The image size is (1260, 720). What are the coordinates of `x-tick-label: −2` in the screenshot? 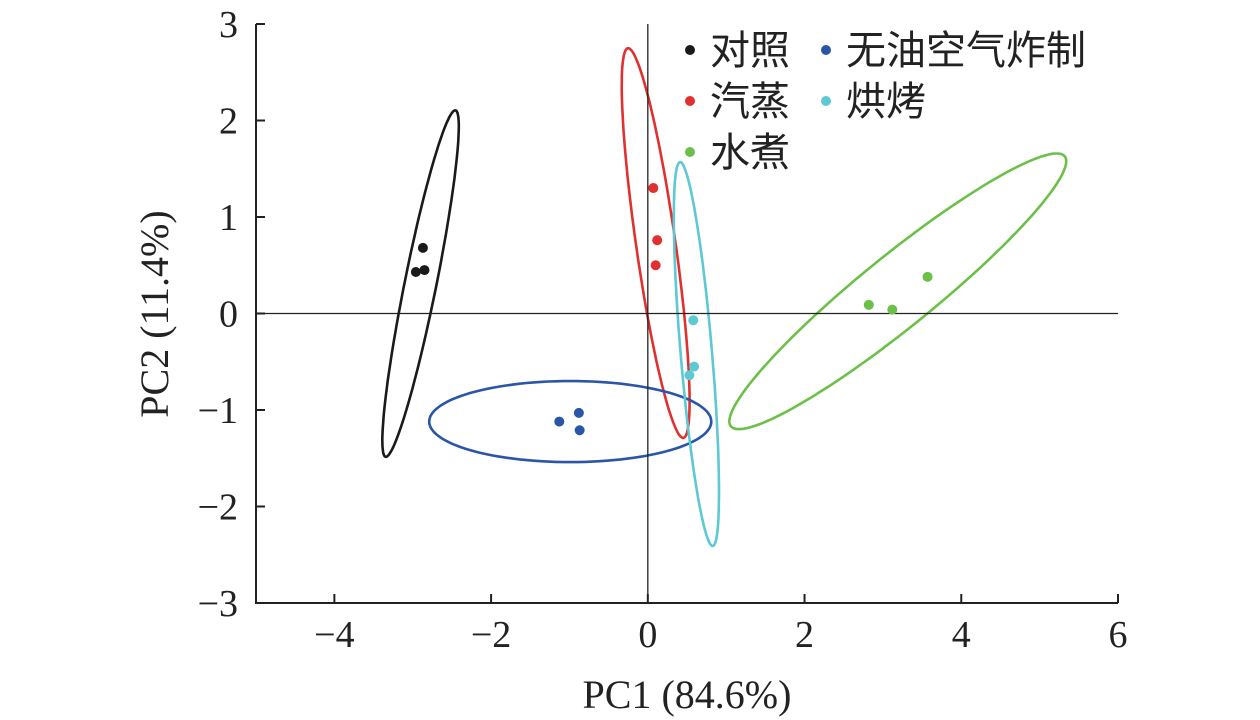 It's located at (491, 635).